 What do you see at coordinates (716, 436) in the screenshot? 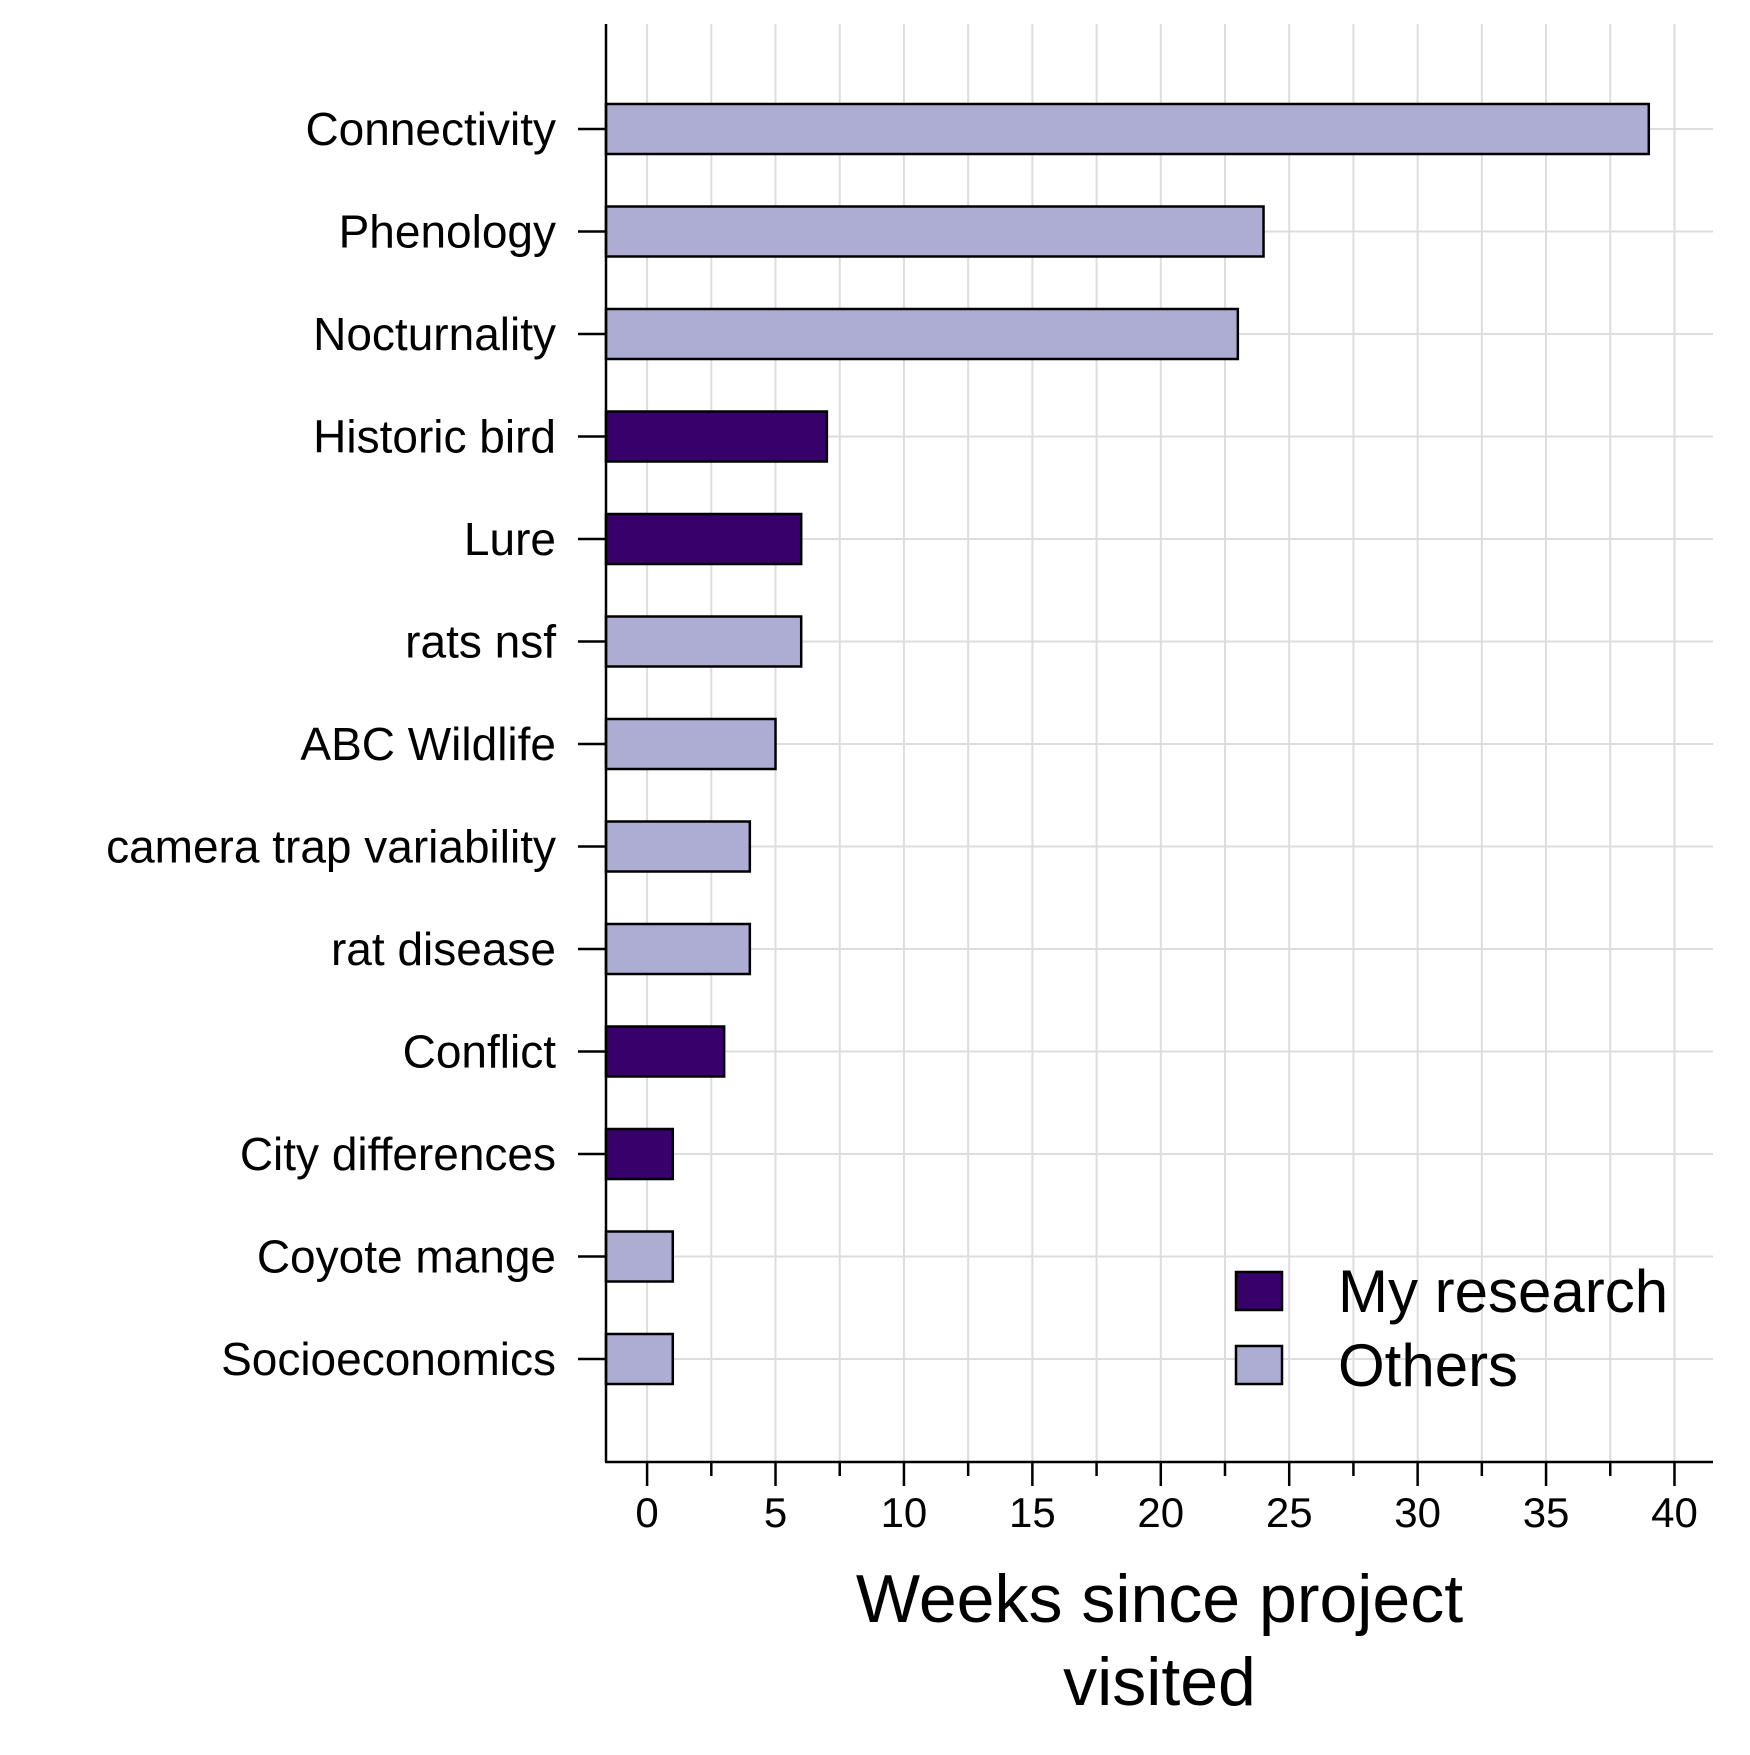
I see `bar-historic-bird` at bounding box center [716, 436].